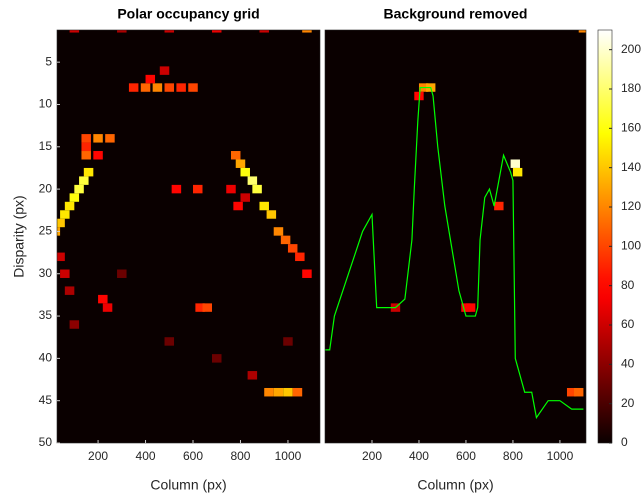 The width and height of the screenshot is (642, 497). What do you see at coordinates (19, 236) in the screenshot?
I see `y-axis-label: Disparity (px)` at bounding box center [19, 236].